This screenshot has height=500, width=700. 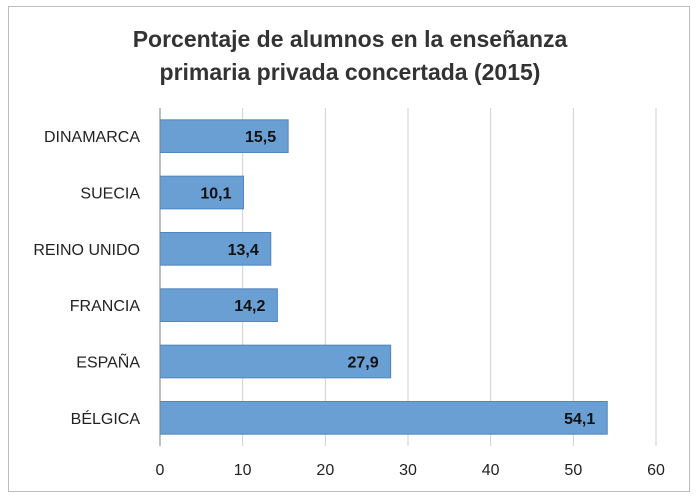 I want to click on category-label: BÉLGICA, so click(x=106, y=418).